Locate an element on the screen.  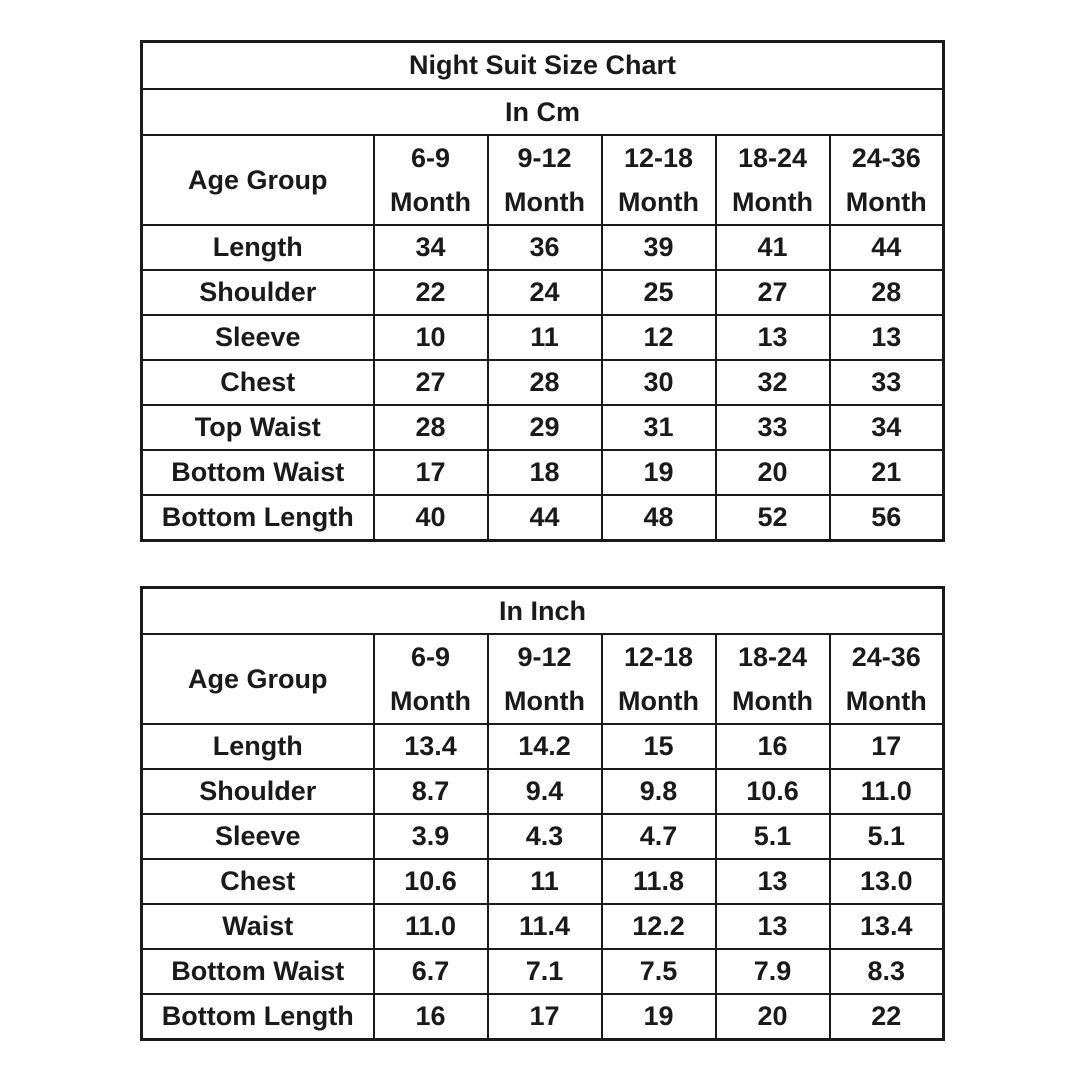
table-cell: 15 is located at coordinates (658, 746).